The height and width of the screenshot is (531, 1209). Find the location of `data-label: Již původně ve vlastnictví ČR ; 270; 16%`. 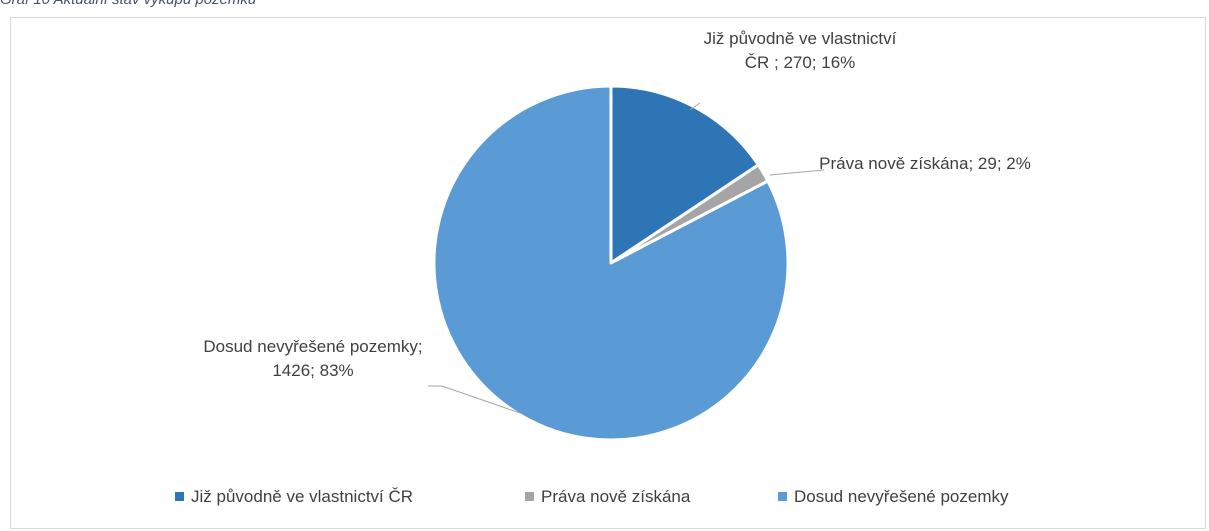

data-label: Již původně ve vlastnictví ČR ; 270; 16% is located at coordinates (800, 50).